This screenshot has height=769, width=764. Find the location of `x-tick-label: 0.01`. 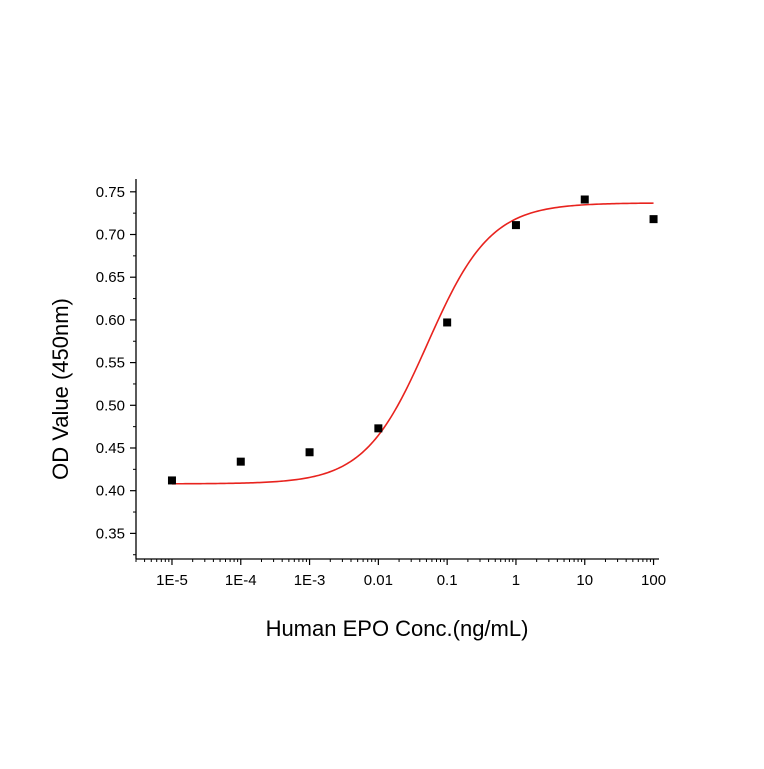

x-tick-label: 0.01 is located at coordinates (378, 580).